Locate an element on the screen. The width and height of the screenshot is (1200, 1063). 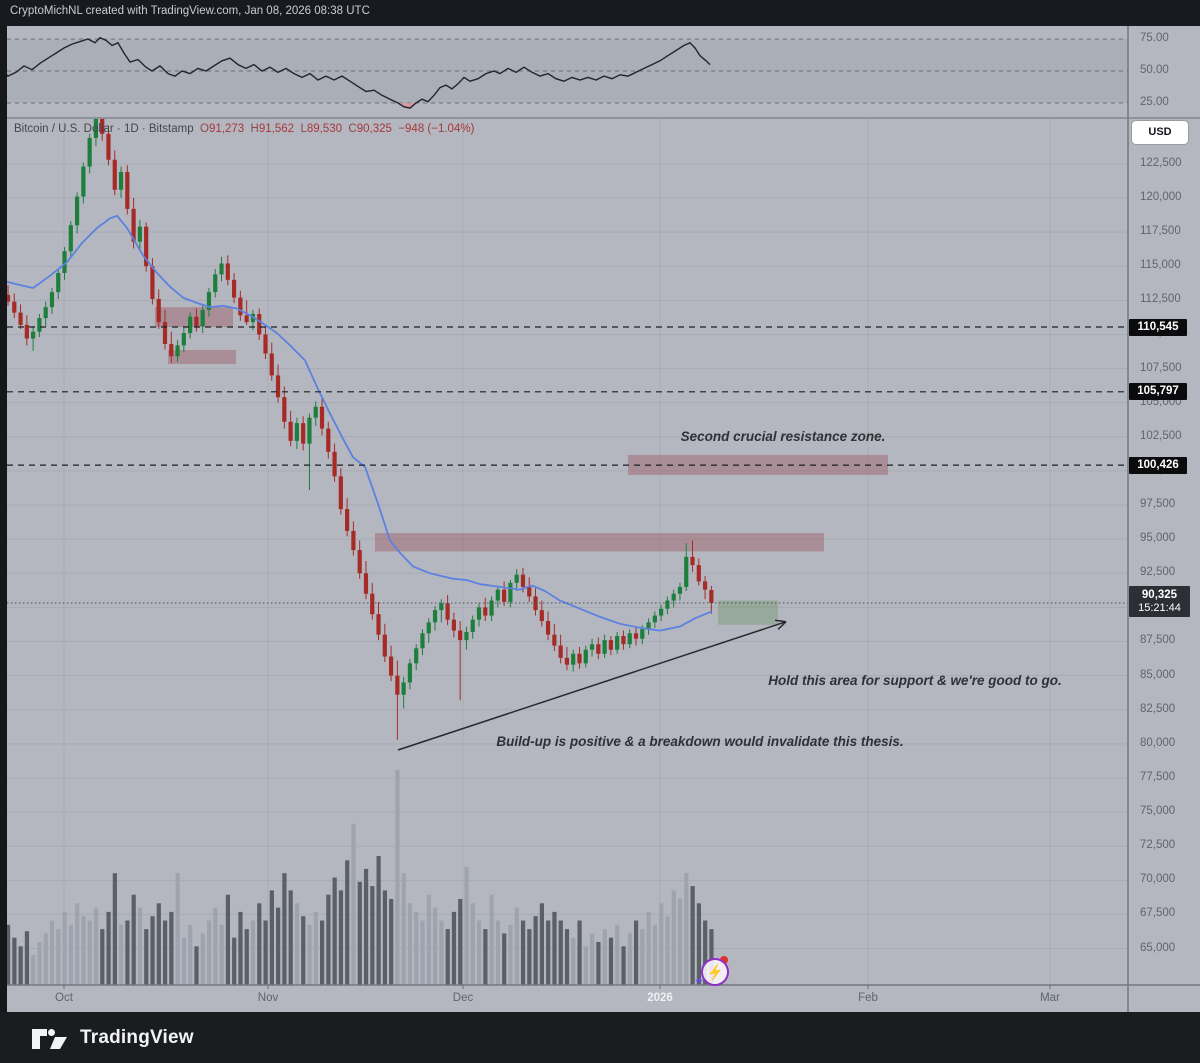
price-axis-label: 82,500 is located at coordinates (1158, 708).